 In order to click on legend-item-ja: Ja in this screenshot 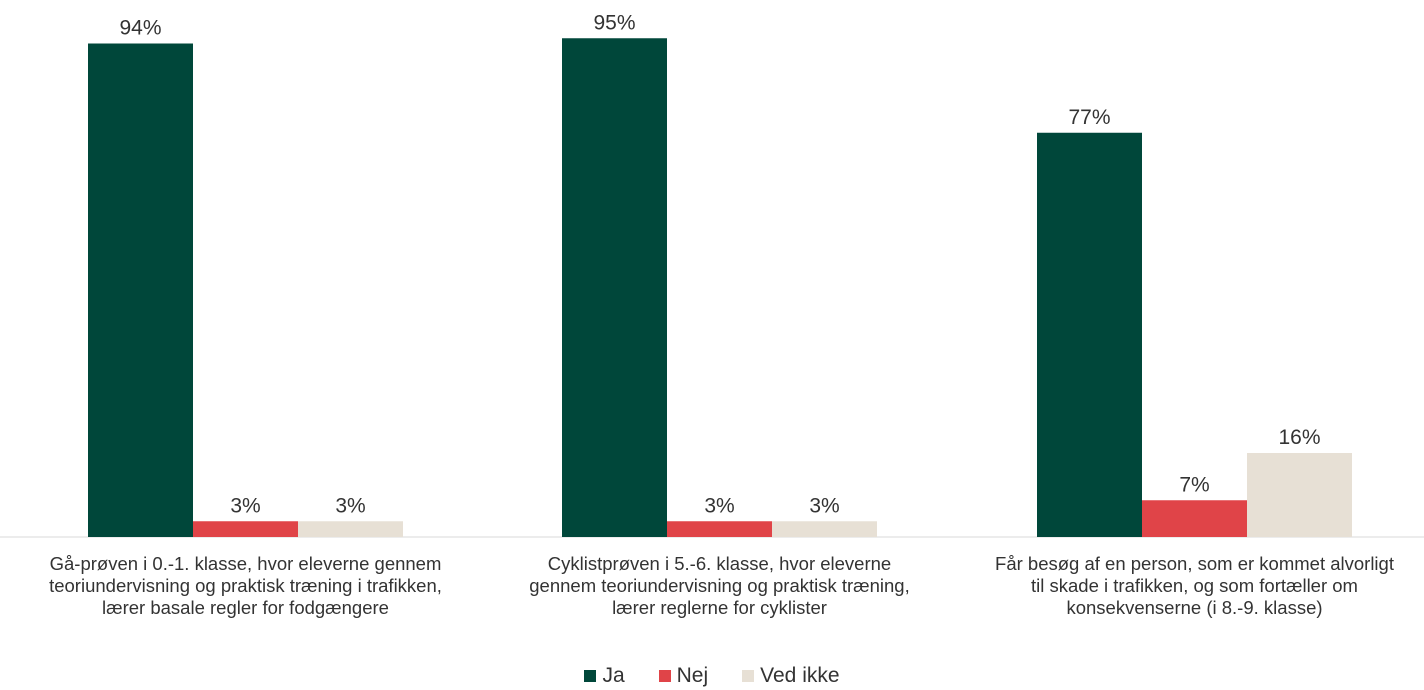, I will do `click(604, 676)`.